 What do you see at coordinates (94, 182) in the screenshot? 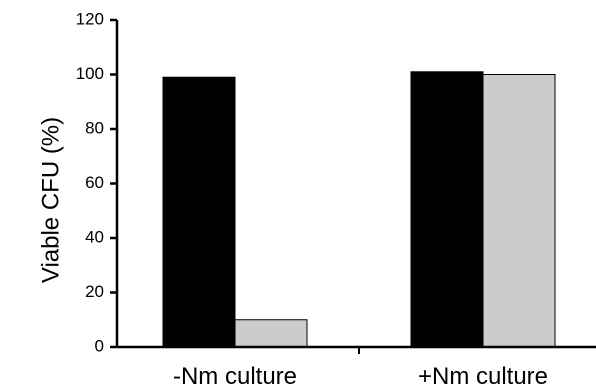
I see `y-tick-label-60: 60` at bounding box center [94, 182].